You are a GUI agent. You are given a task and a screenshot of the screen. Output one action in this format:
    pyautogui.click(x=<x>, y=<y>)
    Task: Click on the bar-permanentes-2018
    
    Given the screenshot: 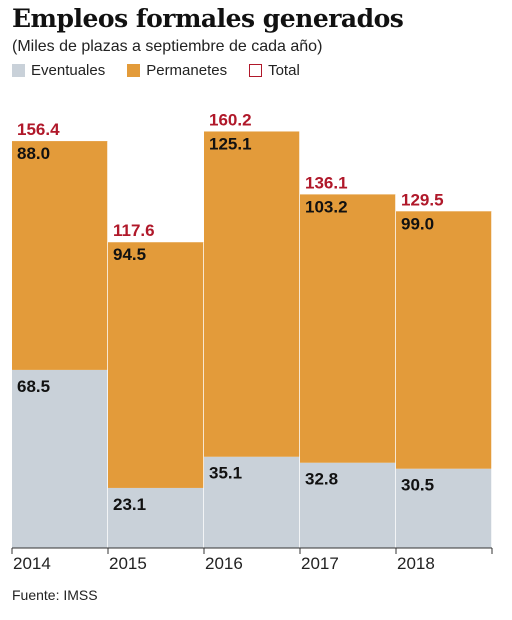 What is the action you would take?
    pyautogui.click(x=444, y=340)
    